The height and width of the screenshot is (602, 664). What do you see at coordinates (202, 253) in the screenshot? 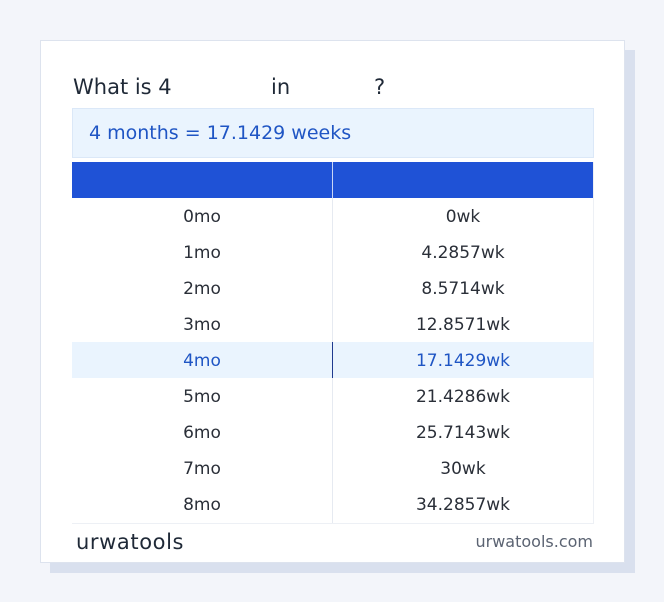
I see `cell-months: 1mo` at bounding box center [202, 253].